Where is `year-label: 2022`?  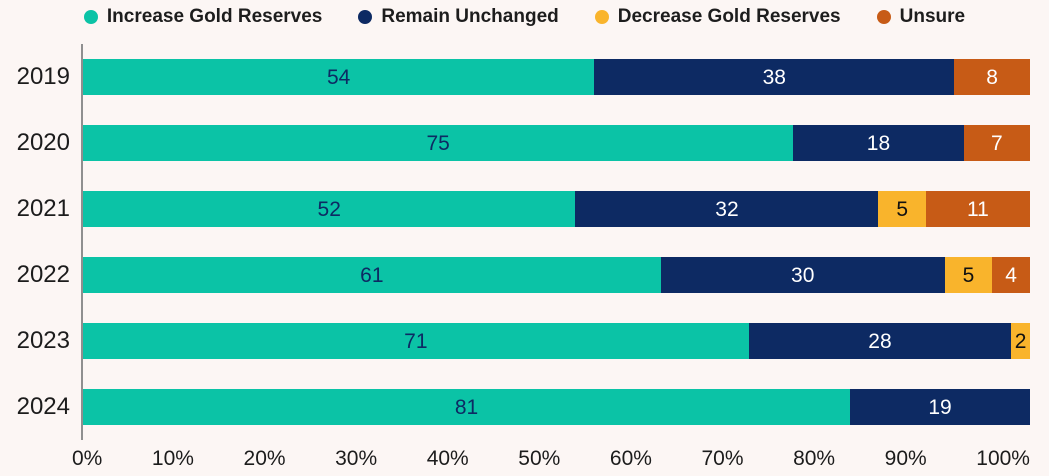 year-label: 2022 is located at coordinates (43, 274).